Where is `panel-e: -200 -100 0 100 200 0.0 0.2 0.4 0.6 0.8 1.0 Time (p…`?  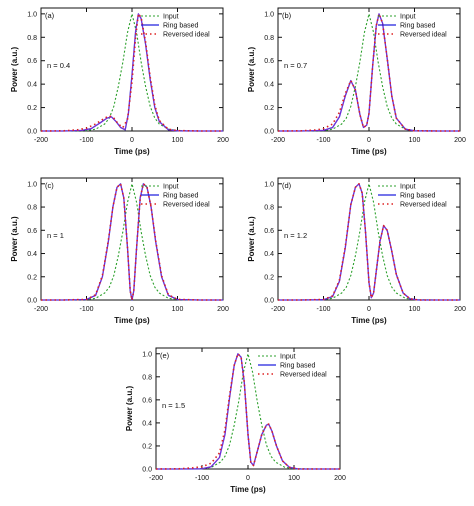 panel-e: -200 -100 0 100 200 0.0 0.2 0.4 0.6 0.8 1.0 Time (p… is located at coordinates (235, 420).